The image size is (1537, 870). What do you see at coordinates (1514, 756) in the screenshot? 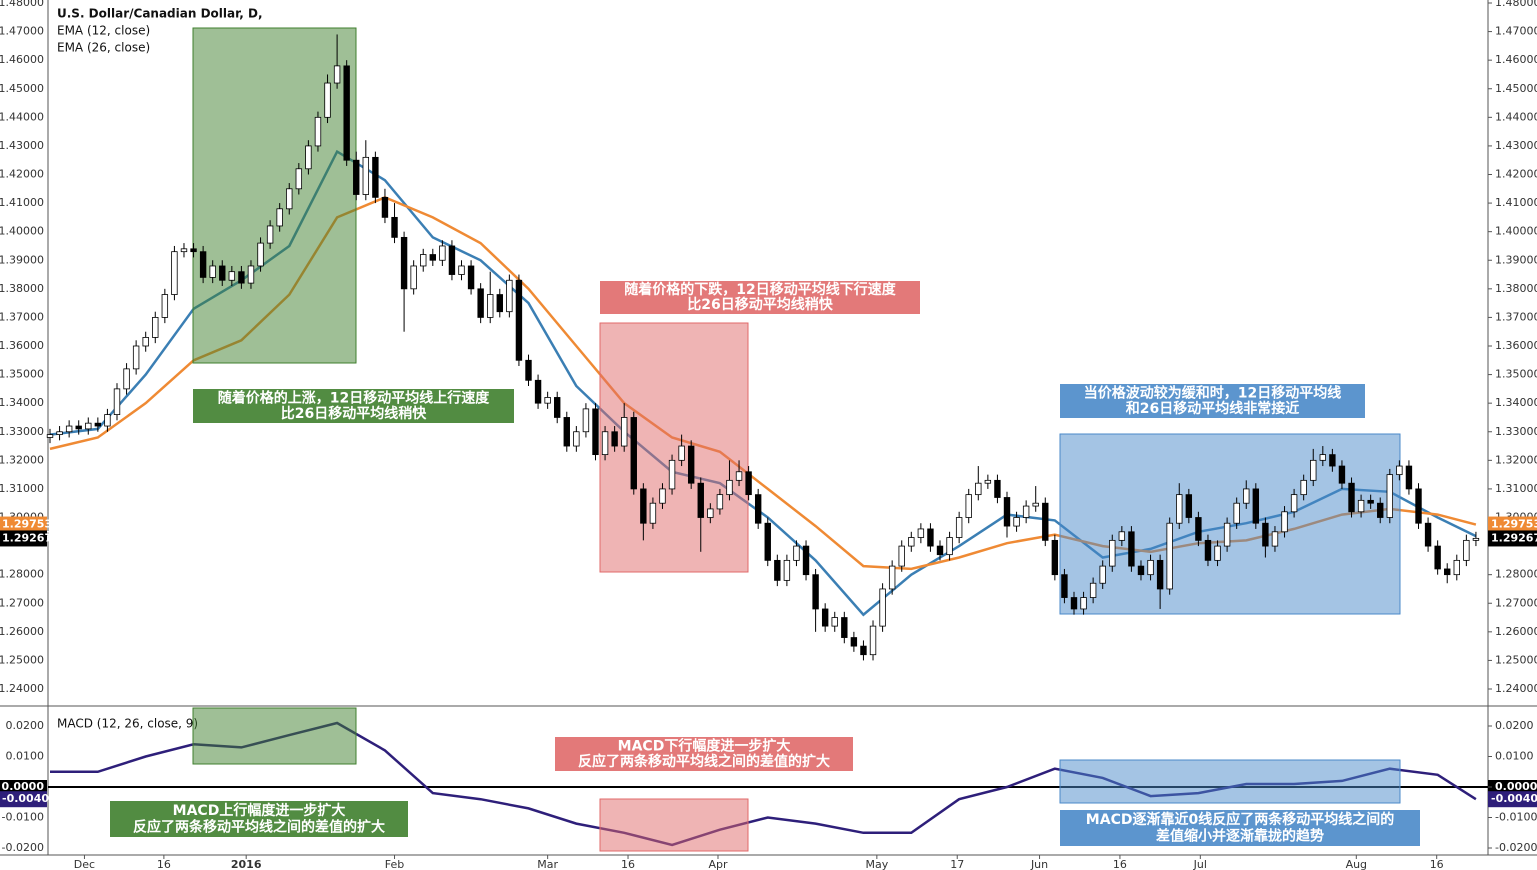
I see `y-tick-label: 0.0100` at bounding box center [1514, 756].